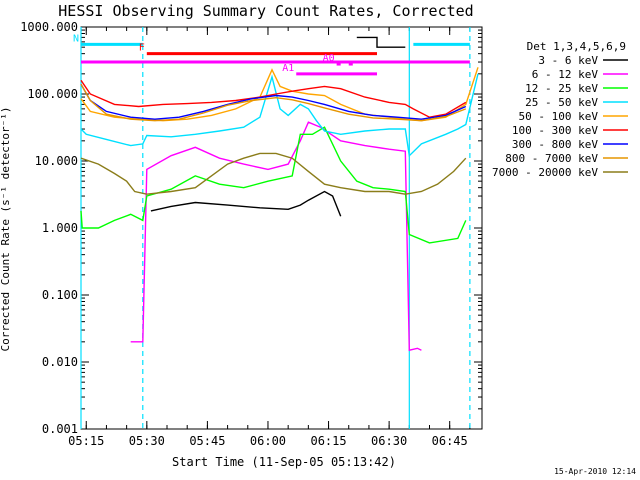 The image size is (640, 480). What do you see at coordinates (49, 27) in the screenshot?
I see `y-tick-label: 1000.000` at bounding box center [49, 27].